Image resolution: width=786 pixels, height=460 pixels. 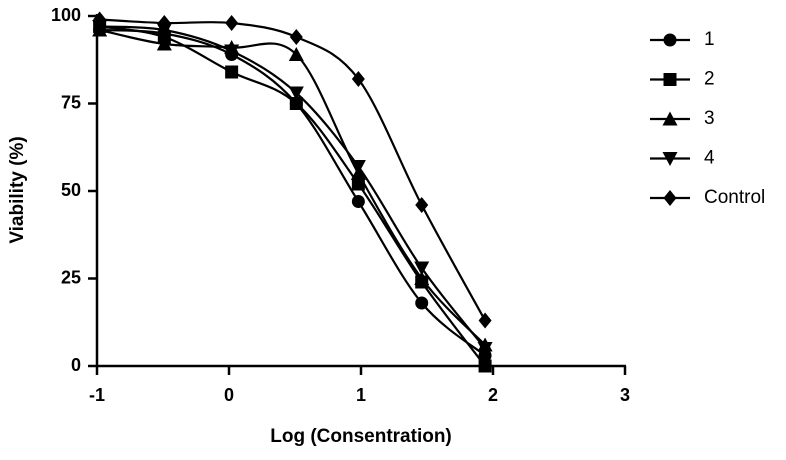 I want to click on y-tick-label: 25, so click(x=71, y=277).